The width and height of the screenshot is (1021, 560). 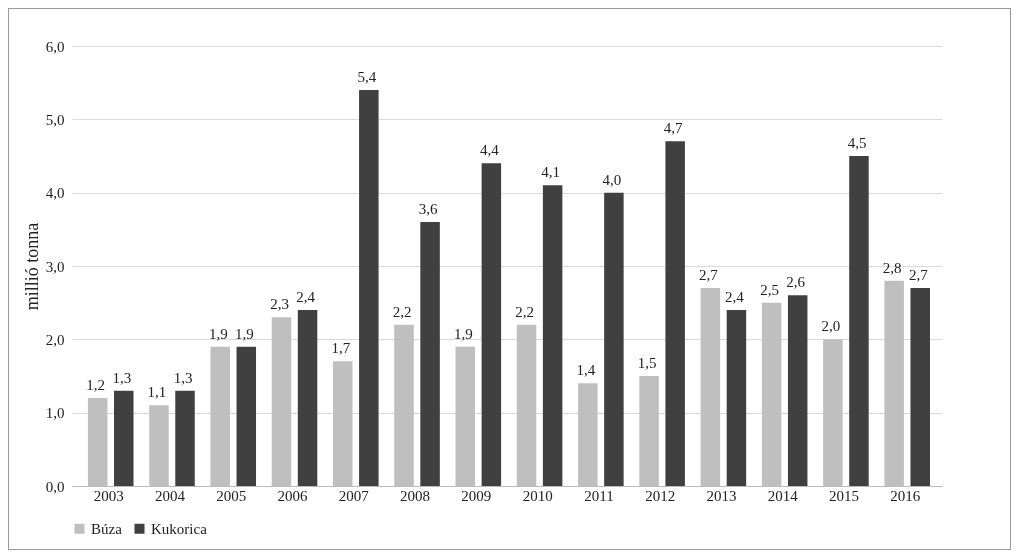 I want to click on data-label: 4,5, so click(x=857, y=143).